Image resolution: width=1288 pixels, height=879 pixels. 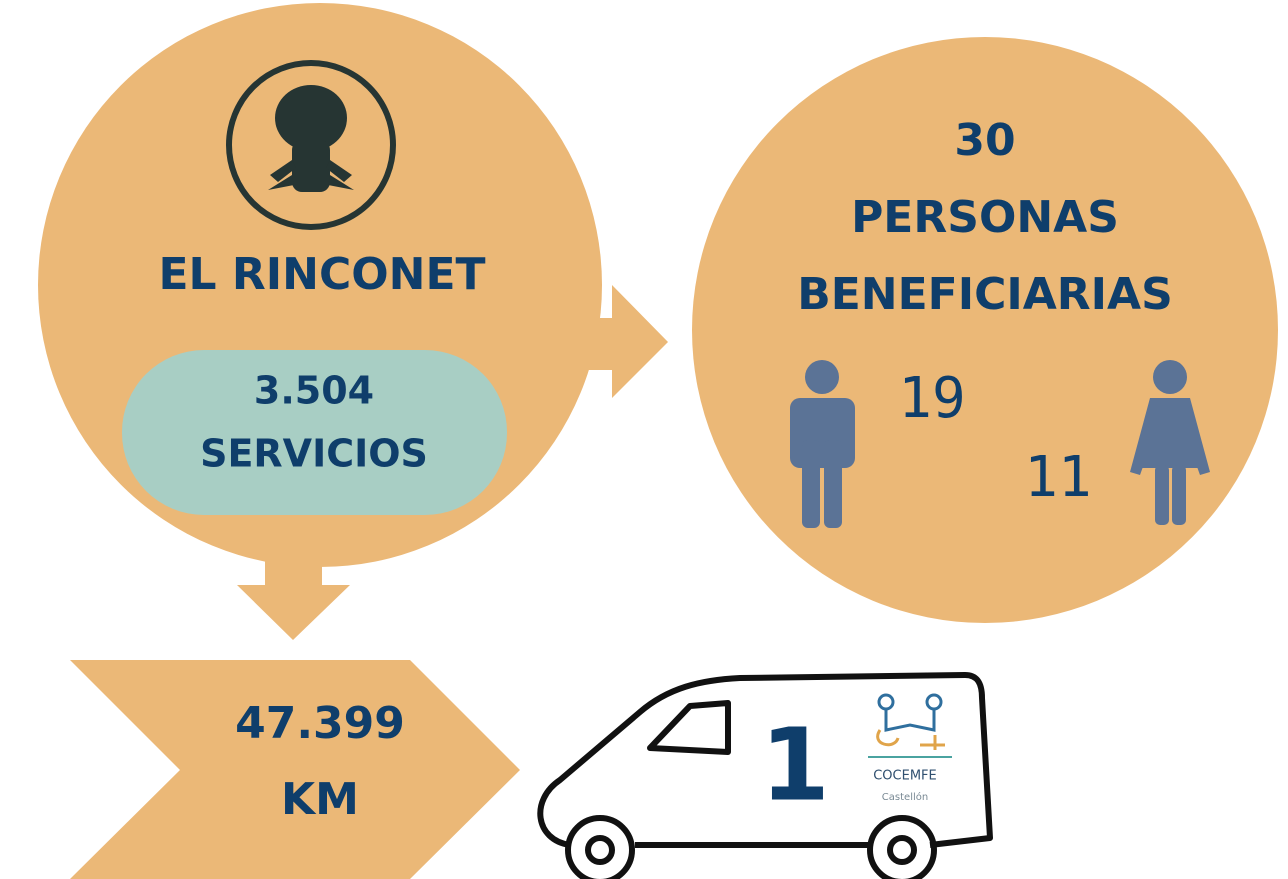 What do you see at coordinates (984, 140) in the screenshot?
I see `total: 30` at bounding box center [984, 140].